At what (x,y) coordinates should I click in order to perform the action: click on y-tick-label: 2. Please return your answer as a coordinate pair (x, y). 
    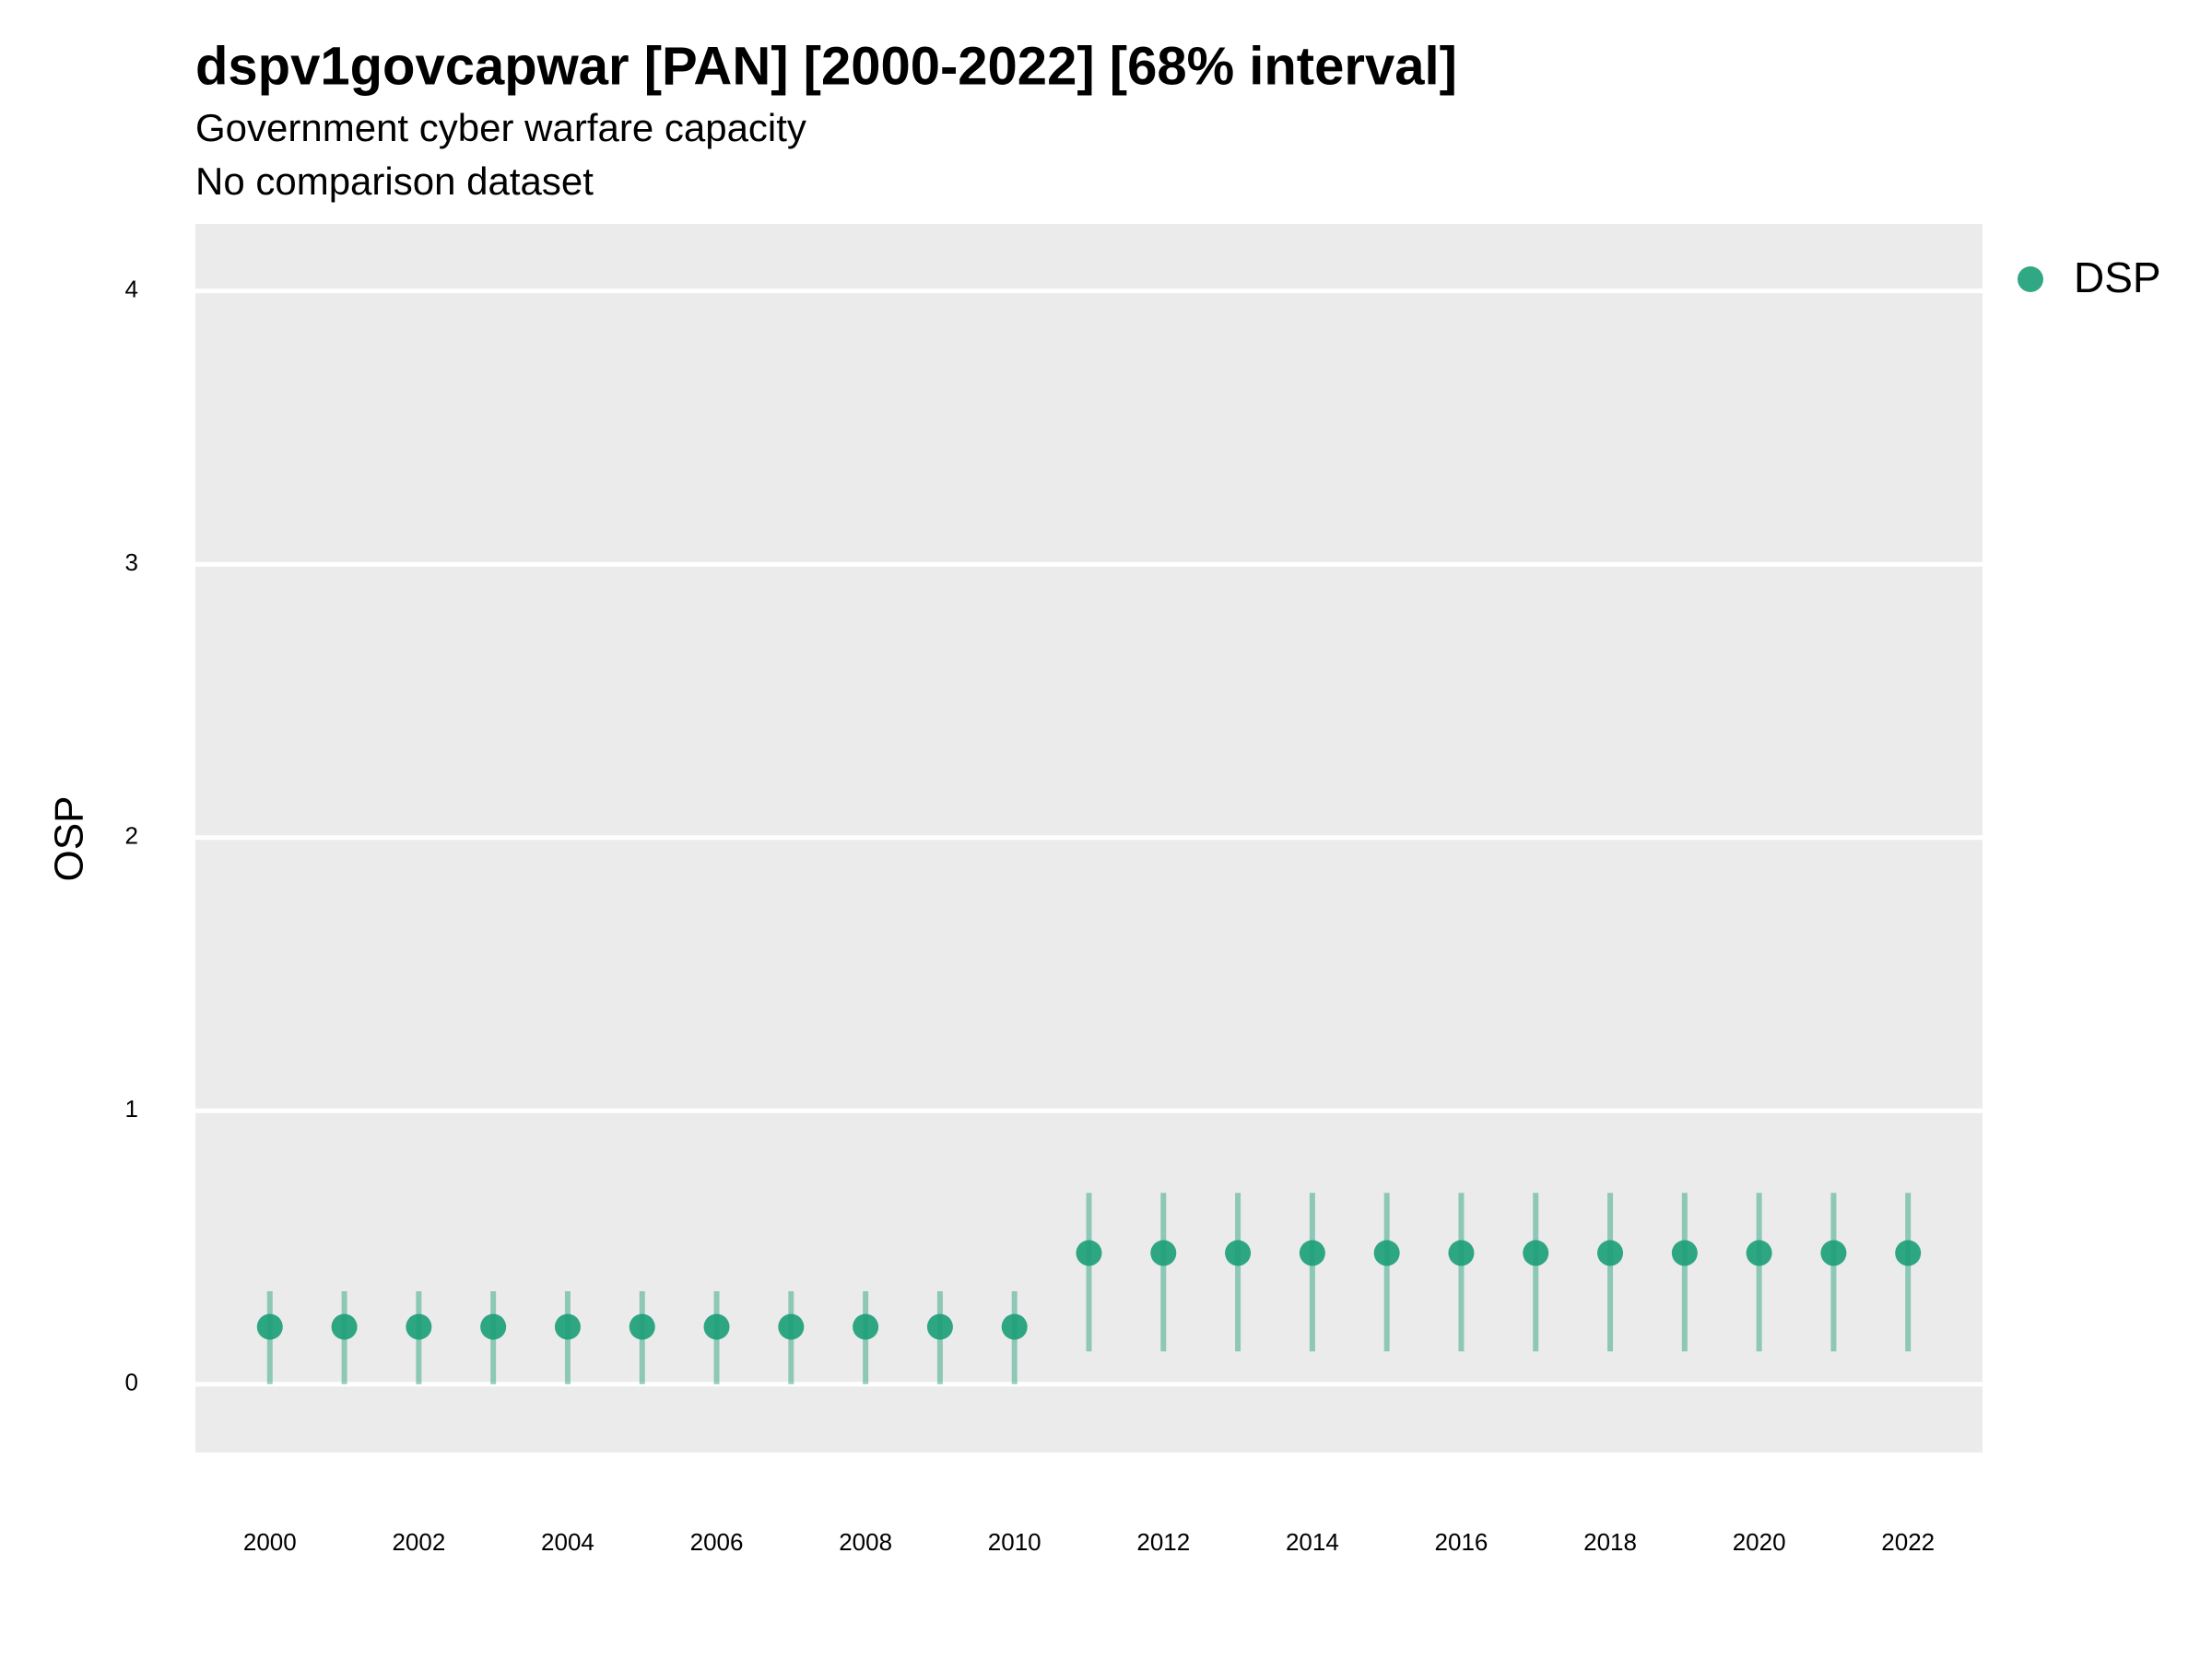
    Looking at the image, I should click on (131, 836).